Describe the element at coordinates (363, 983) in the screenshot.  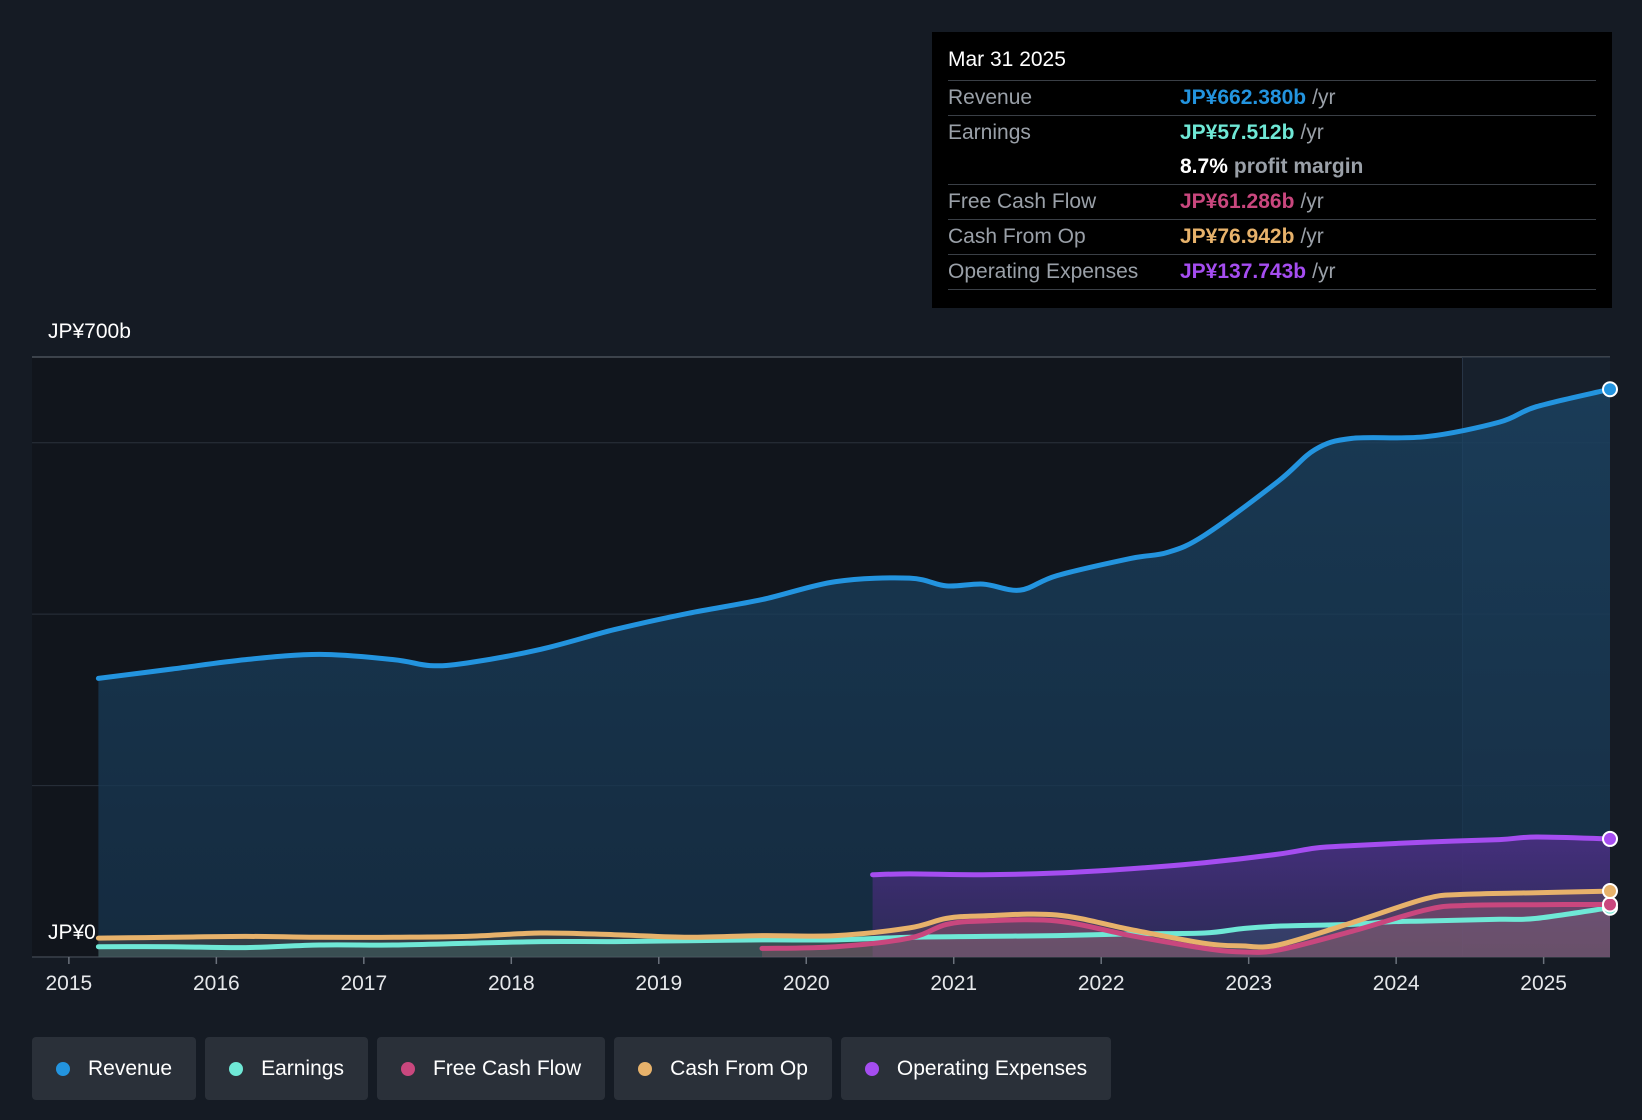
I see `x-tick-label: 2017` at that location.